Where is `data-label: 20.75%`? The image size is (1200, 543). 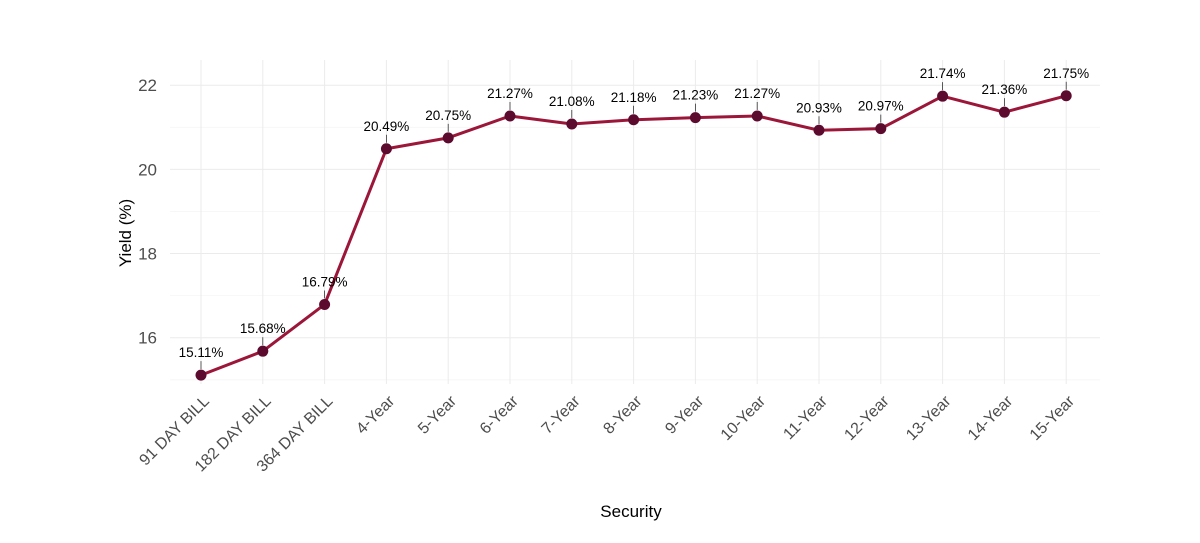 data-label: 20.75% is located at coordinates (448, 115).